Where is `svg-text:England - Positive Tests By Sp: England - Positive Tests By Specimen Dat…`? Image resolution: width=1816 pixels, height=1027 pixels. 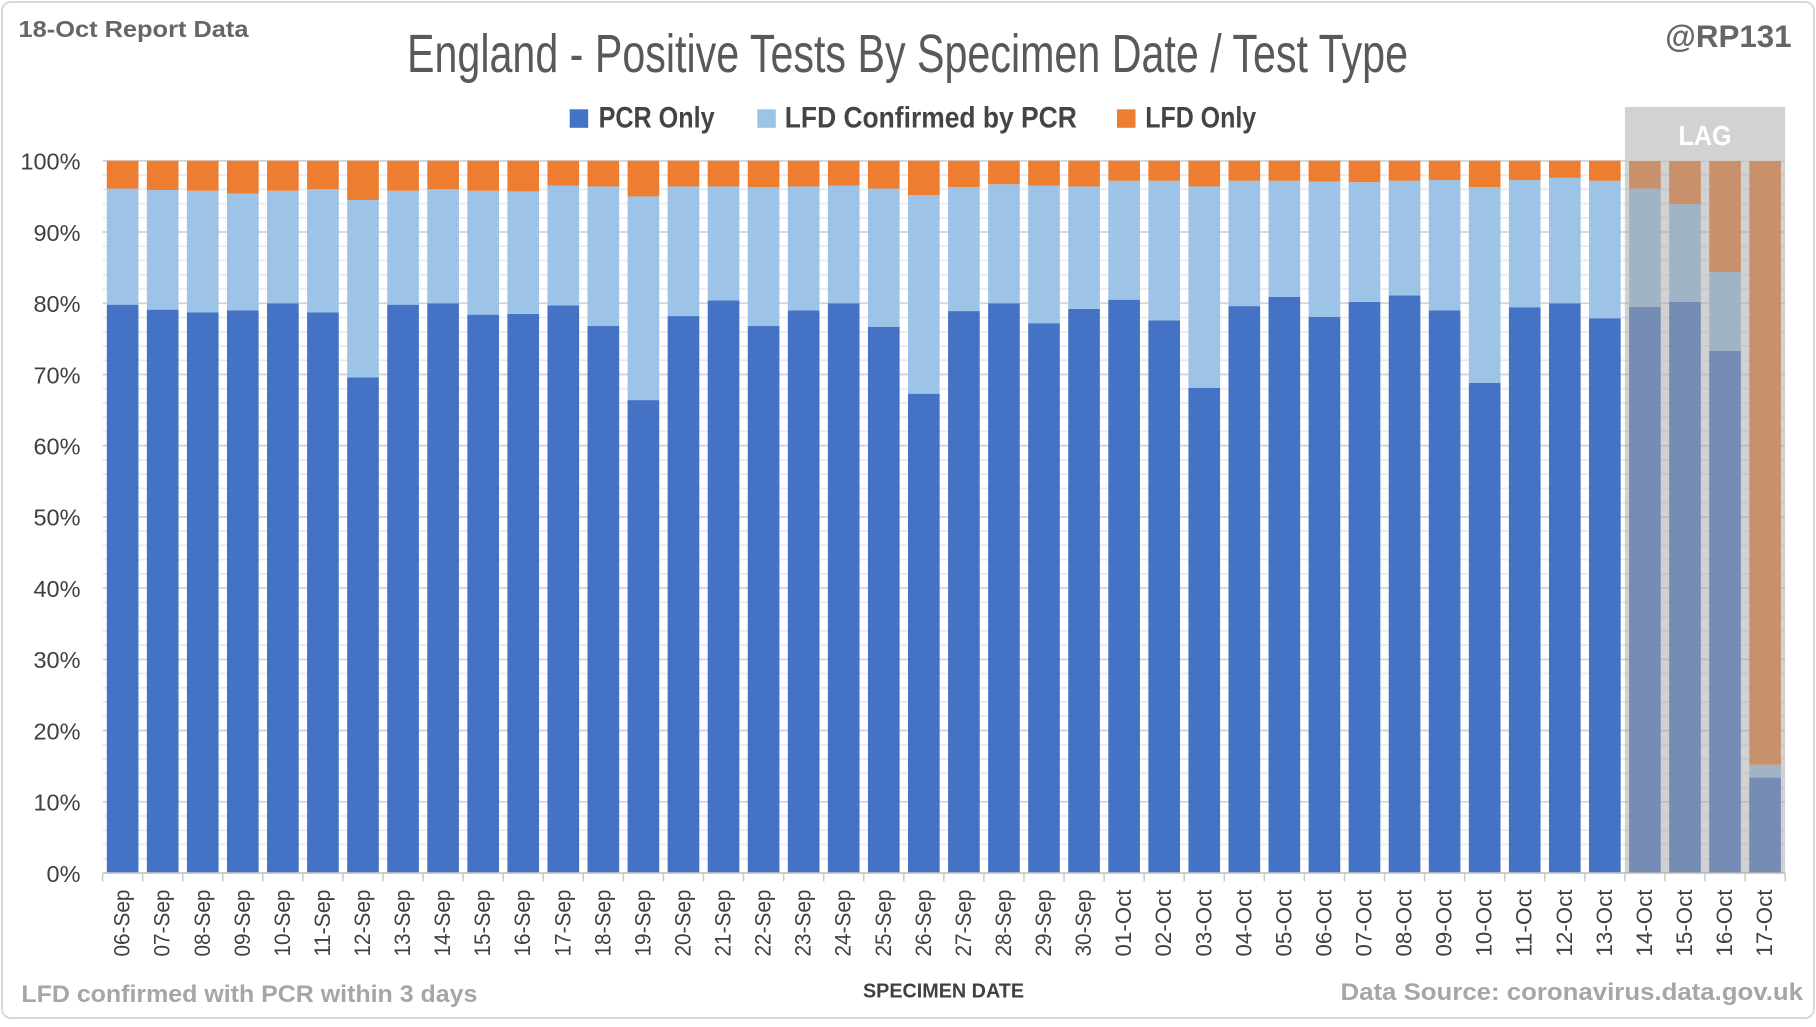
svg-text:England - Positive Tests By Sp: England - Positive Tests By Specimen Dat… is located at coordinates (907, 54).